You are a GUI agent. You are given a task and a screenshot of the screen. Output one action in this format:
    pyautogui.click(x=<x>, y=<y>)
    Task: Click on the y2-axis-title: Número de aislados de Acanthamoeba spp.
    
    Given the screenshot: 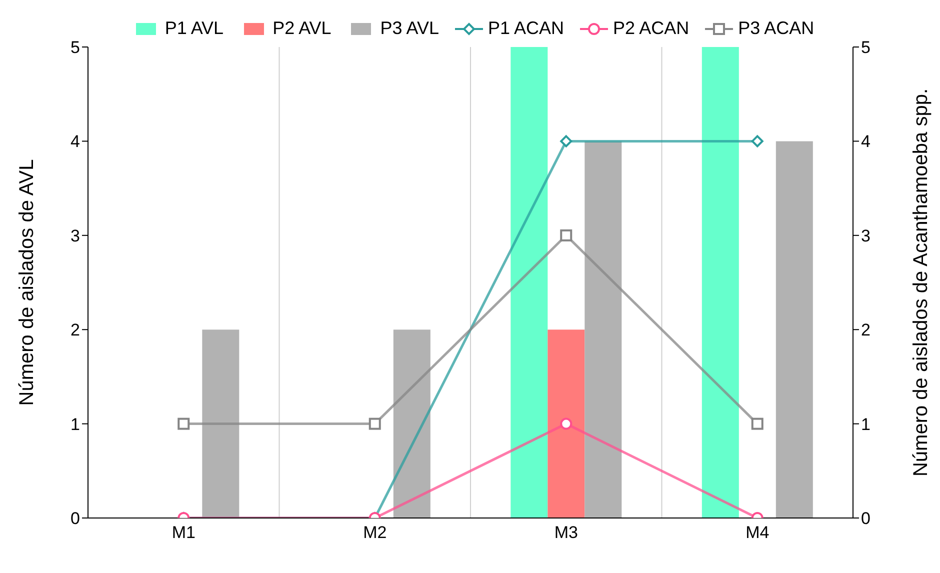 What is the action you would take?
    pyautogui.click(x=921, y=282)
    